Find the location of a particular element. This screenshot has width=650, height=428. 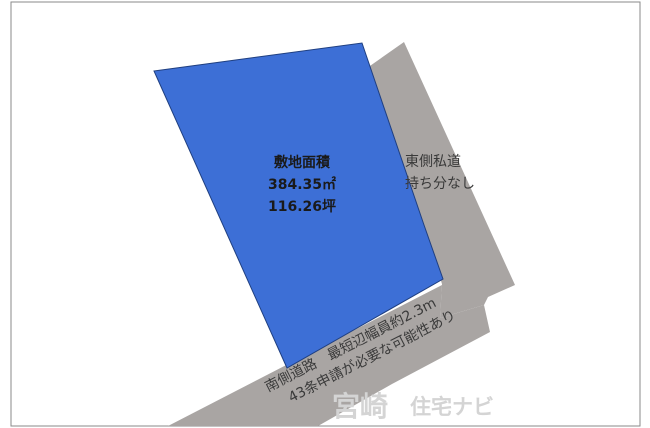

lot-title: 敷地面積 is located at coordinates (302, 162).